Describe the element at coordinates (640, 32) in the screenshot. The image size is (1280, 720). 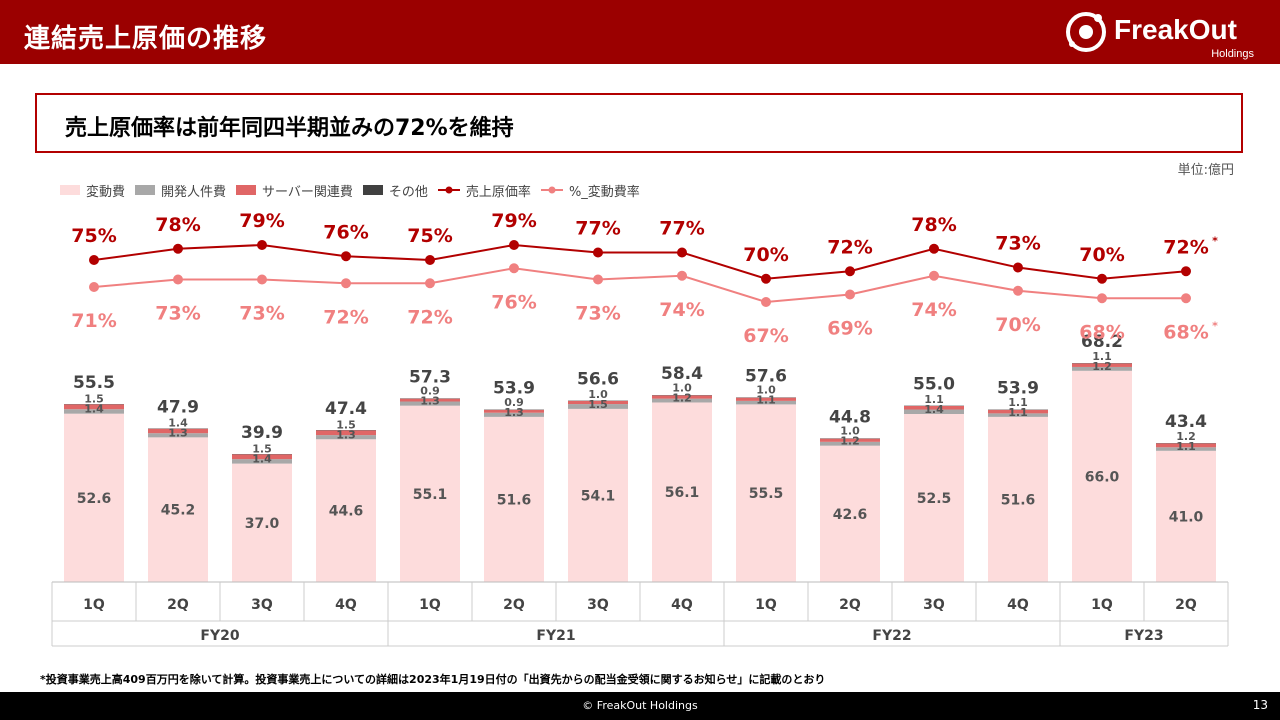
I see `header-bar: 連結売上原価の推移 FreakOut Holdings` at that location.